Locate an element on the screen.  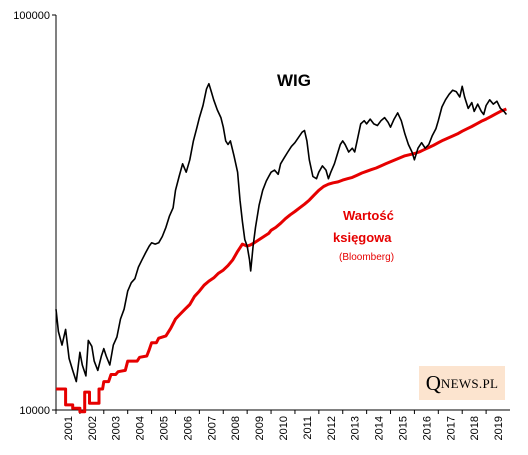
x-tick-label: 2008 is located at coordinates (236, 428).